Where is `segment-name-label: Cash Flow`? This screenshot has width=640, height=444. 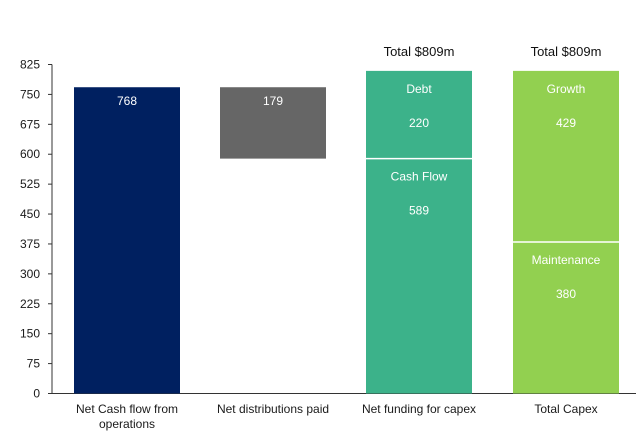 segment-name-label: Cash Flow is located at coordinates (419, 177).